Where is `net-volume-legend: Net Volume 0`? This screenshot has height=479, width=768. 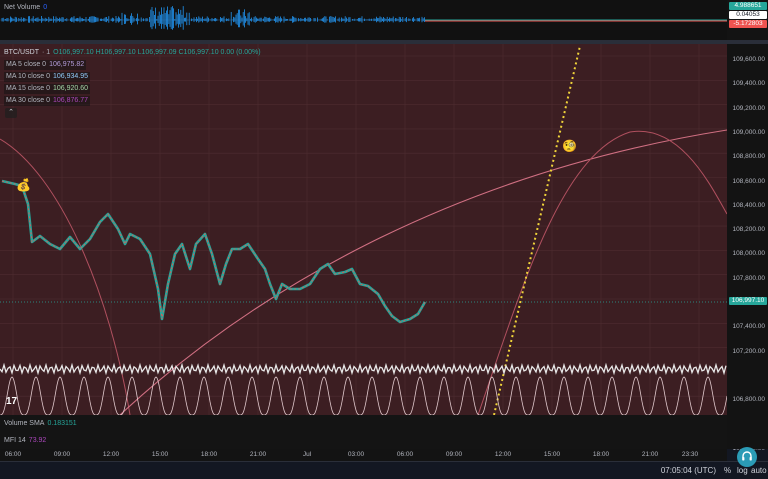 net-volume-legend: Net Volume 0 is located at coordinates (25, 8).